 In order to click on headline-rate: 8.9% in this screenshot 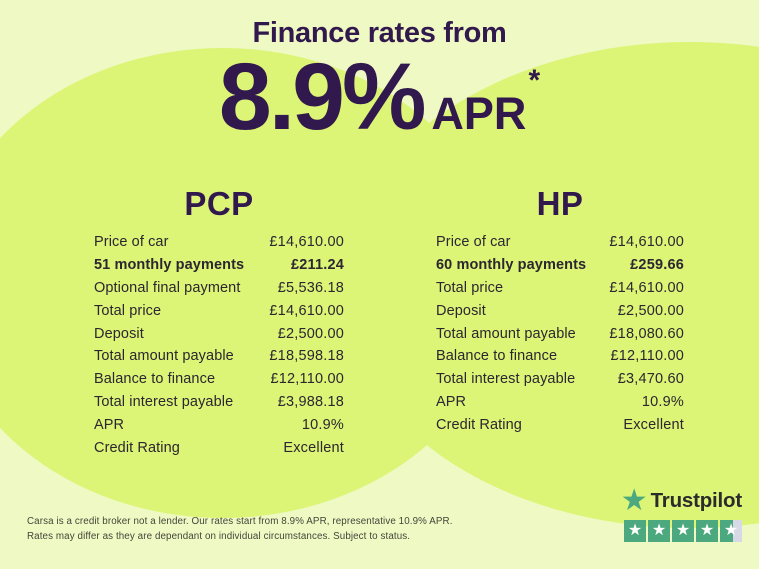, I will do `click(322, 97)`.